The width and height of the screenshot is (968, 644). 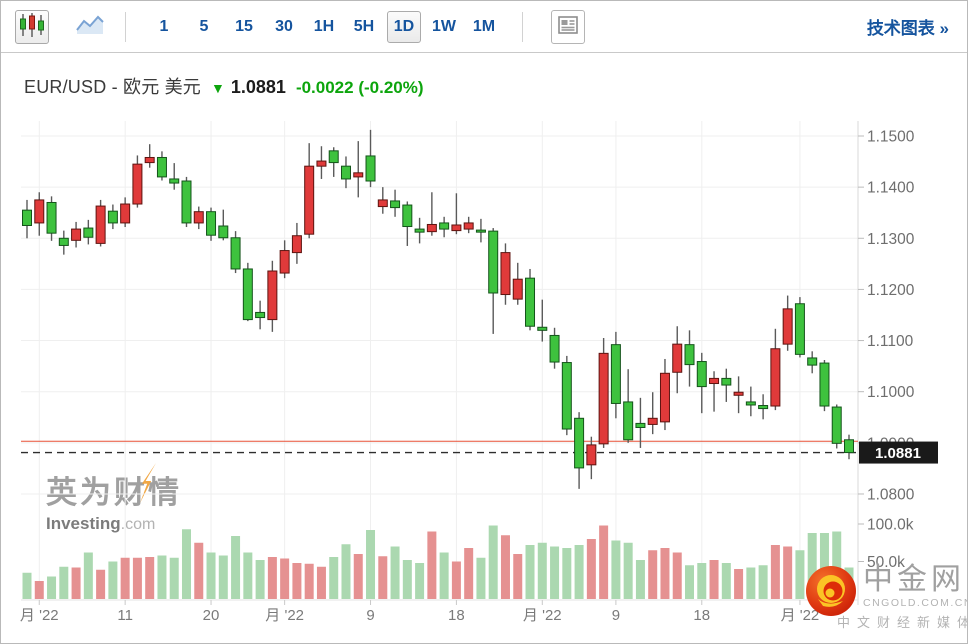 What do you see at coordinates (891, 290) in the screenshot?
I see `svg-text: 1.1200` at bounding box center [891, 290].